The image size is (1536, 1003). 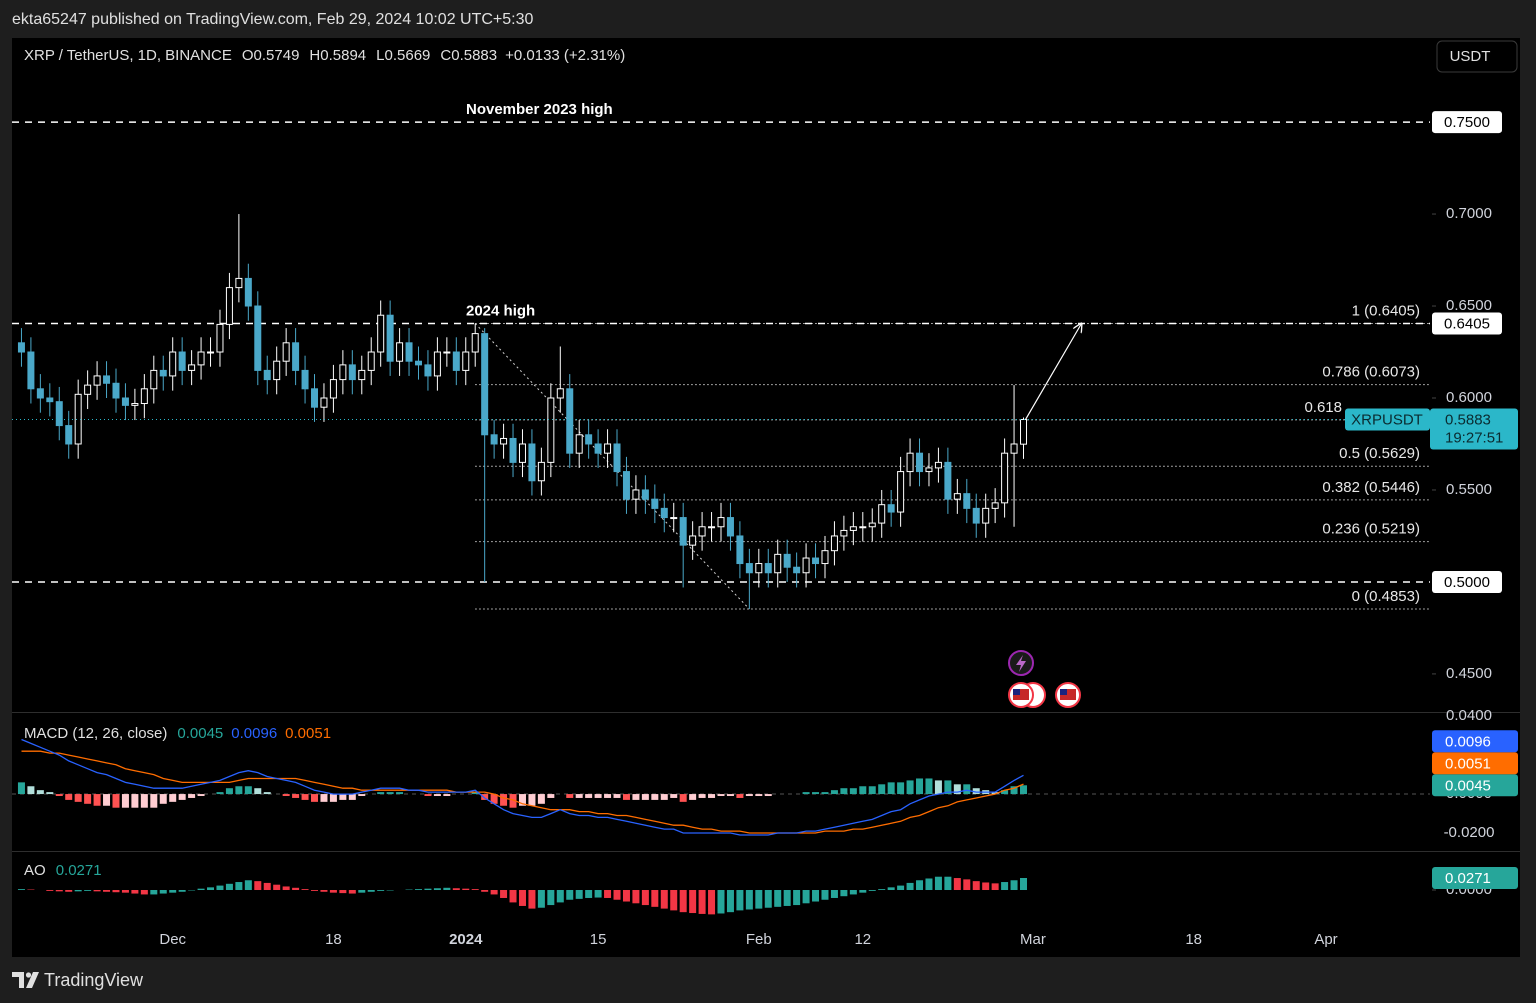 What do you see at coordinates (1386, 310) in the screenshot?
I see `fib-label: 1 (0.6405)` at bounding box center [1386, 310].